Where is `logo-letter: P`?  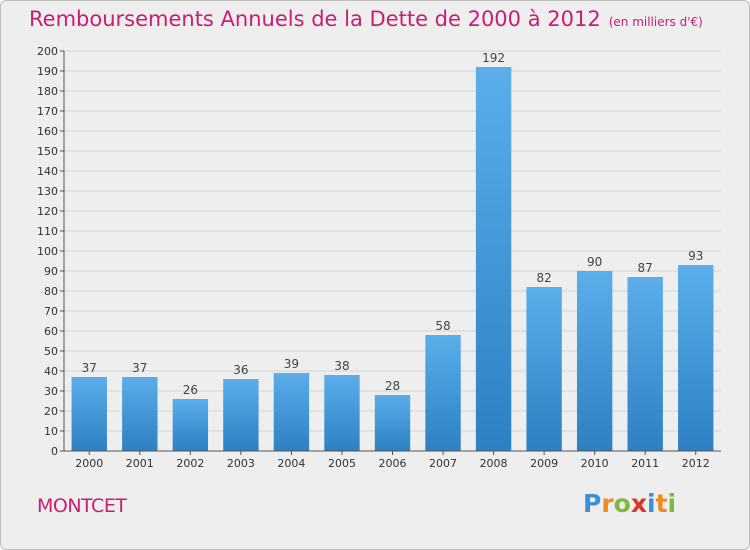 logo-letter: P is located at coordinates (592, 503).